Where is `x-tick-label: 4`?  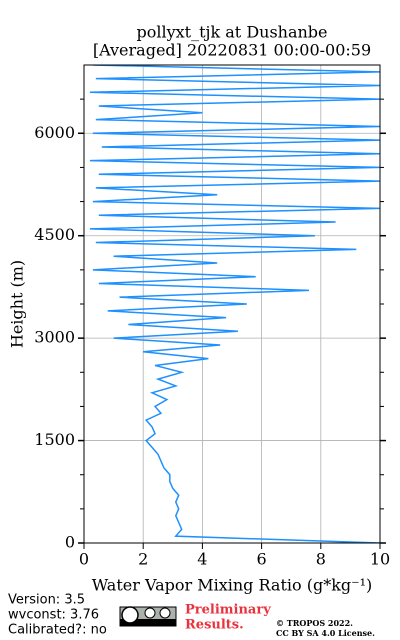 x-tick-label: 4 is located at coordinates (202, 559).